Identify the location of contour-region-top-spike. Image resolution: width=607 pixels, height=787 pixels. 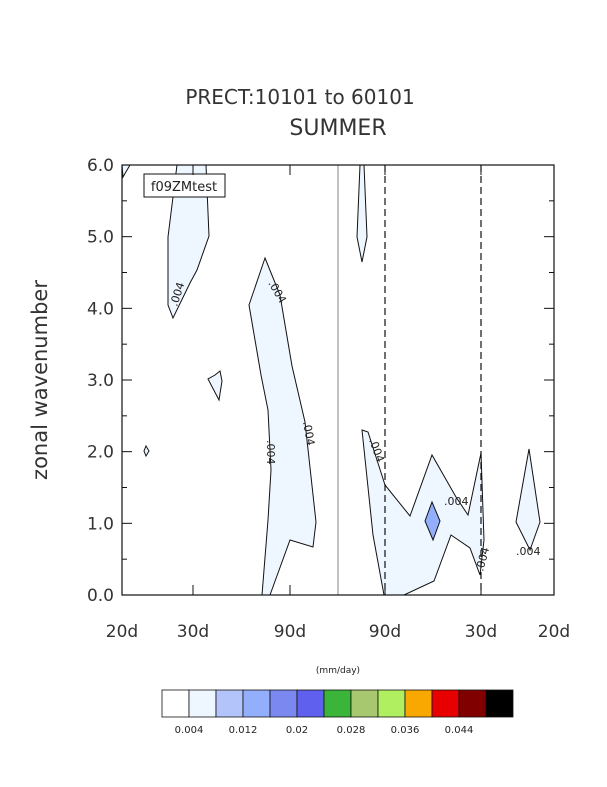
(362, 213).